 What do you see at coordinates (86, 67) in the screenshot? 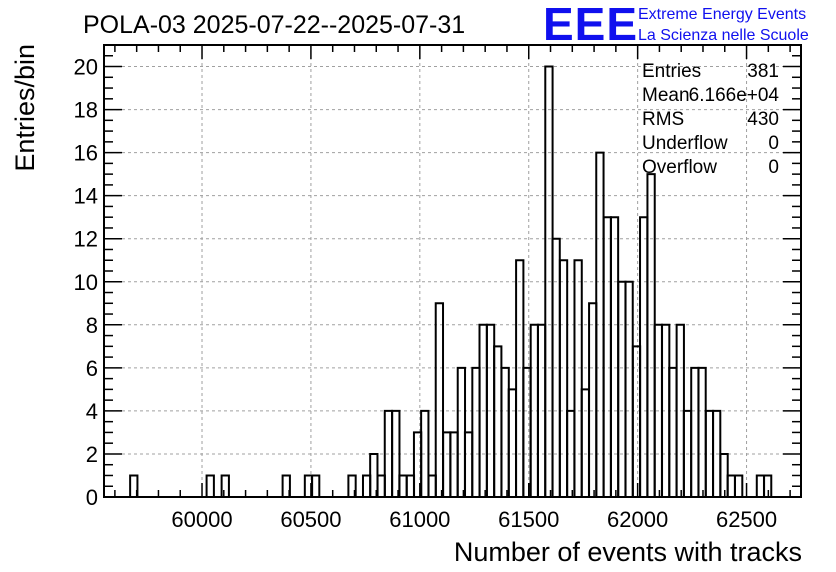
I see `y-tick-label: 20` at bounding box center [86, 67].